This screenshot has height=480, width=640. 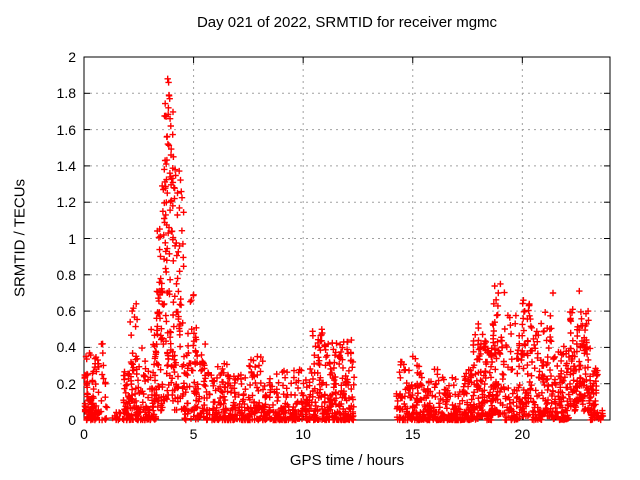 I want to click on y-tick-label: 0.8, so click(x=66, y=274).